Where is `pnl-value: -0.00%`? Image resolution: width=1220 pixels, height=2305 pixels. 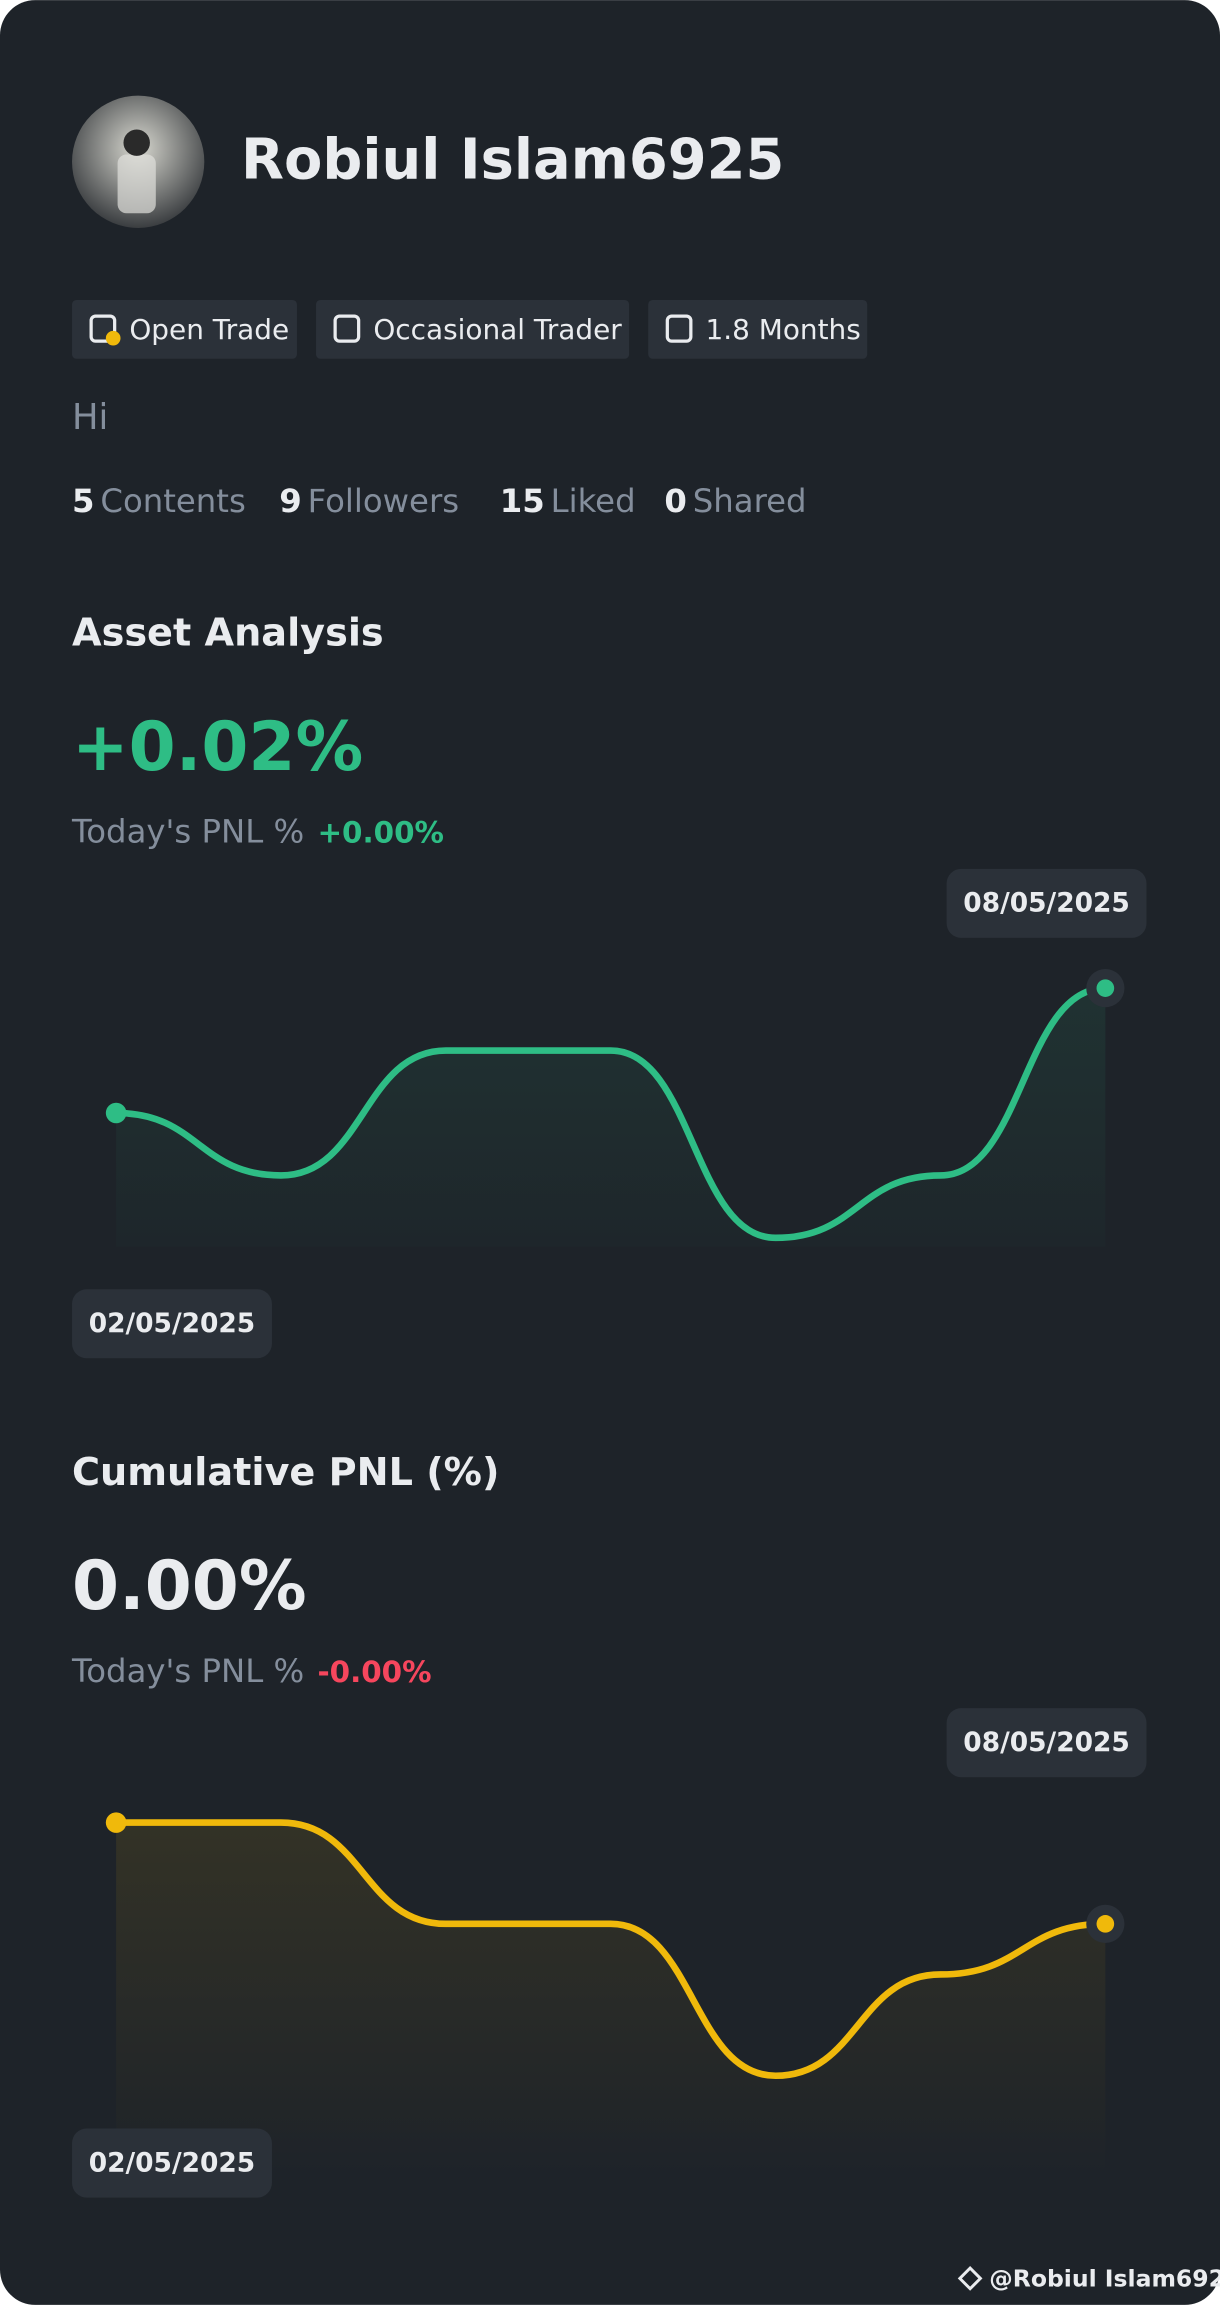 pnl-value: -0.00% is located at coordinates (374, 1671).